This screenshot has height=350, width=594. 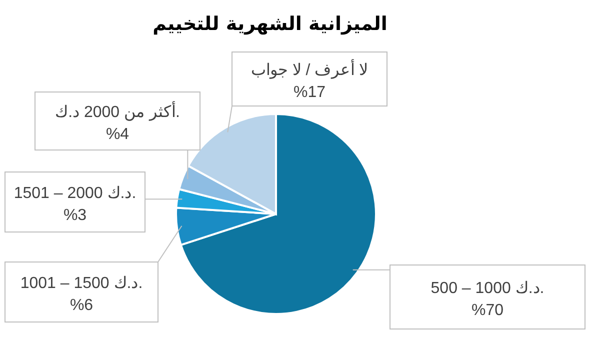 What do you see at coordinates (75, 193) in the screenshot?
I see `slice-label: 1501 – 2000 د.ك.` at bounding box center [75, 193].